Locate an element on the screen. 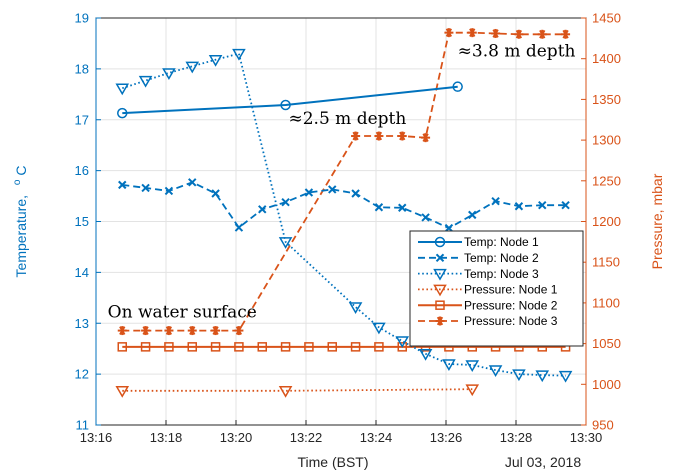  x-tick-label: 13:18 is located at coordinates (166, 437).